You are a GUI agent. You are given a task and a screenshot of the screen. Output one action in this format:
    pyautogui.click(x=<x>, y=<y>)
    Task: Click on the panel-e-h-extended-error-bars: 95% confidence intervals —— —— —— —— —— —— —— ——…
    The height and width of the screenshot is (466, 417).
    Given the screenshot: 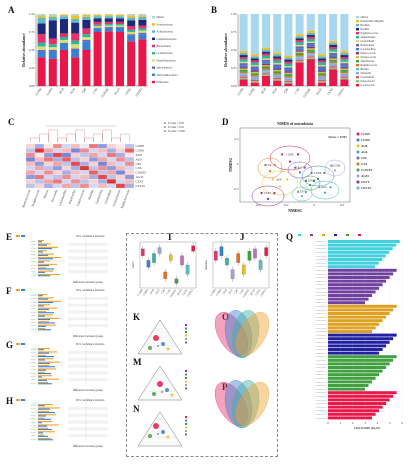 What is the action you would take?
    pyautogui.click(x=69, y=344)
    